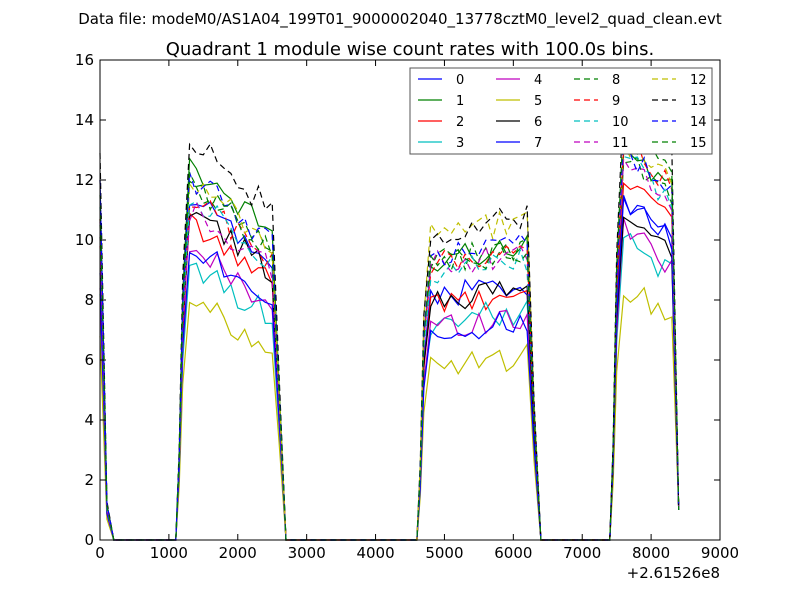  Describe the element at coordinates (89, 480) in the screenshot. I see `y-tick-label: 2` at that location.